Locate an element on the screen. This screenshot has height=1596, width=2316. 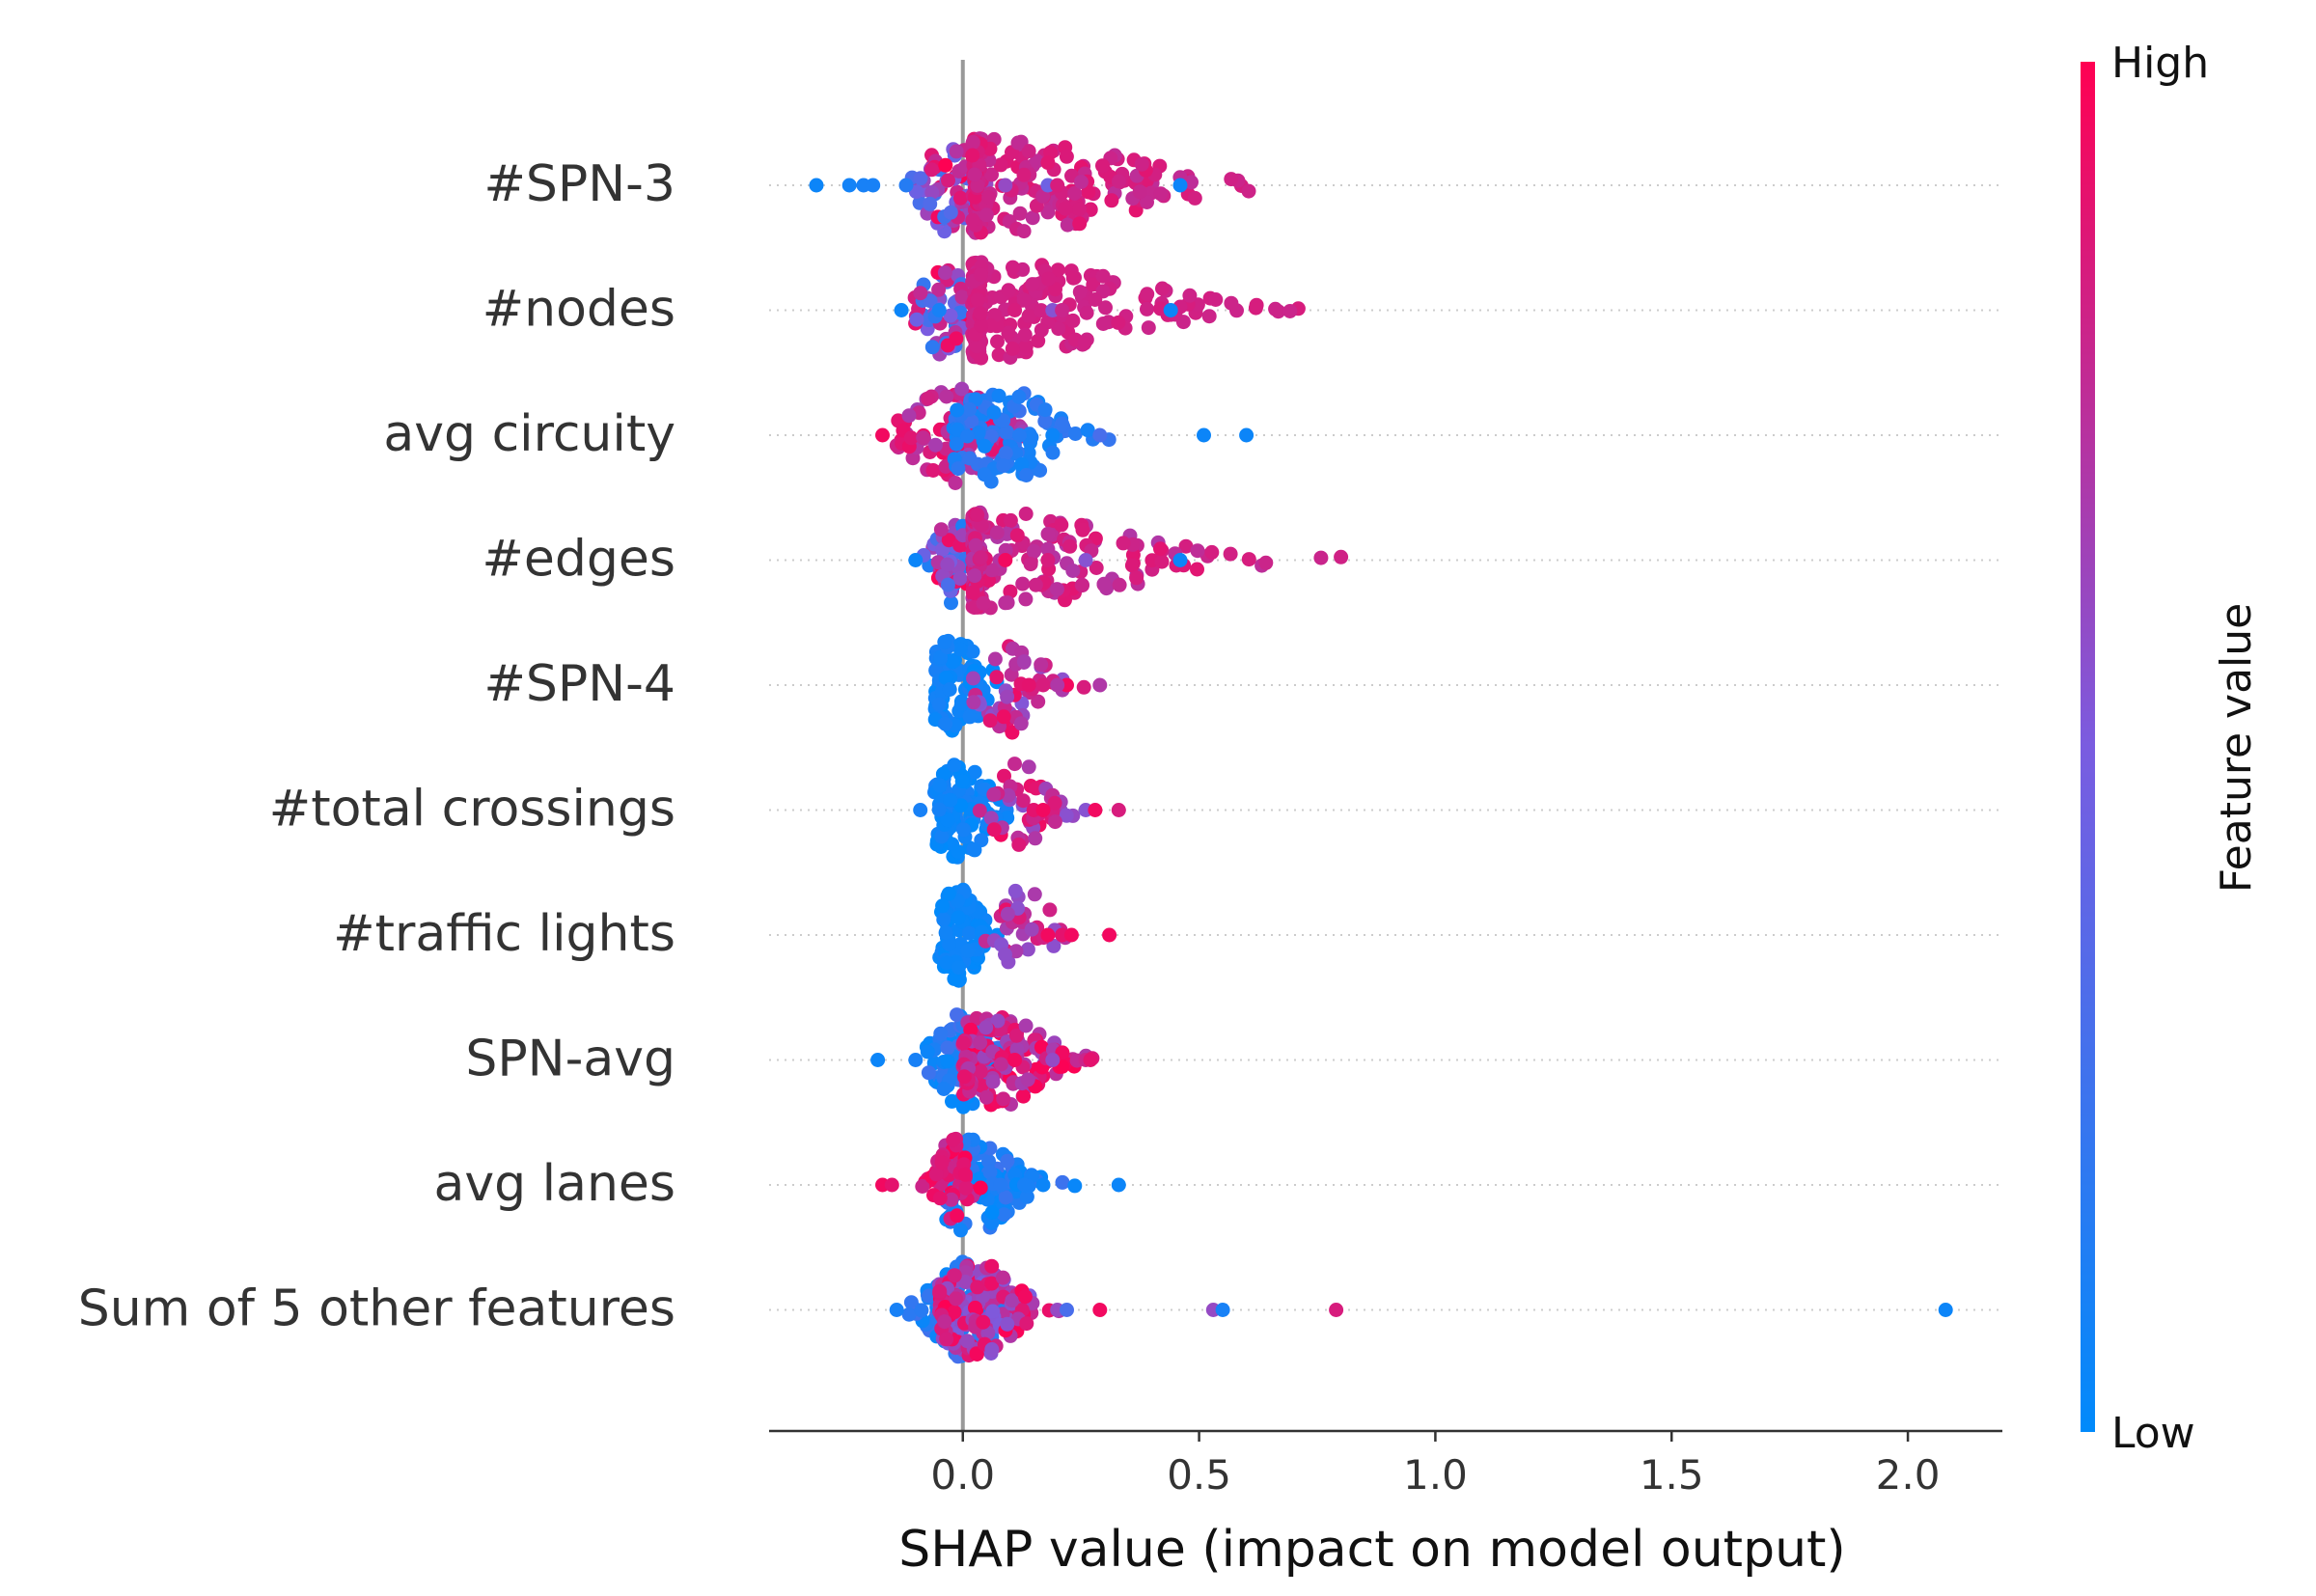
feature-label: avg circuity is located at coordinates (529, 434).